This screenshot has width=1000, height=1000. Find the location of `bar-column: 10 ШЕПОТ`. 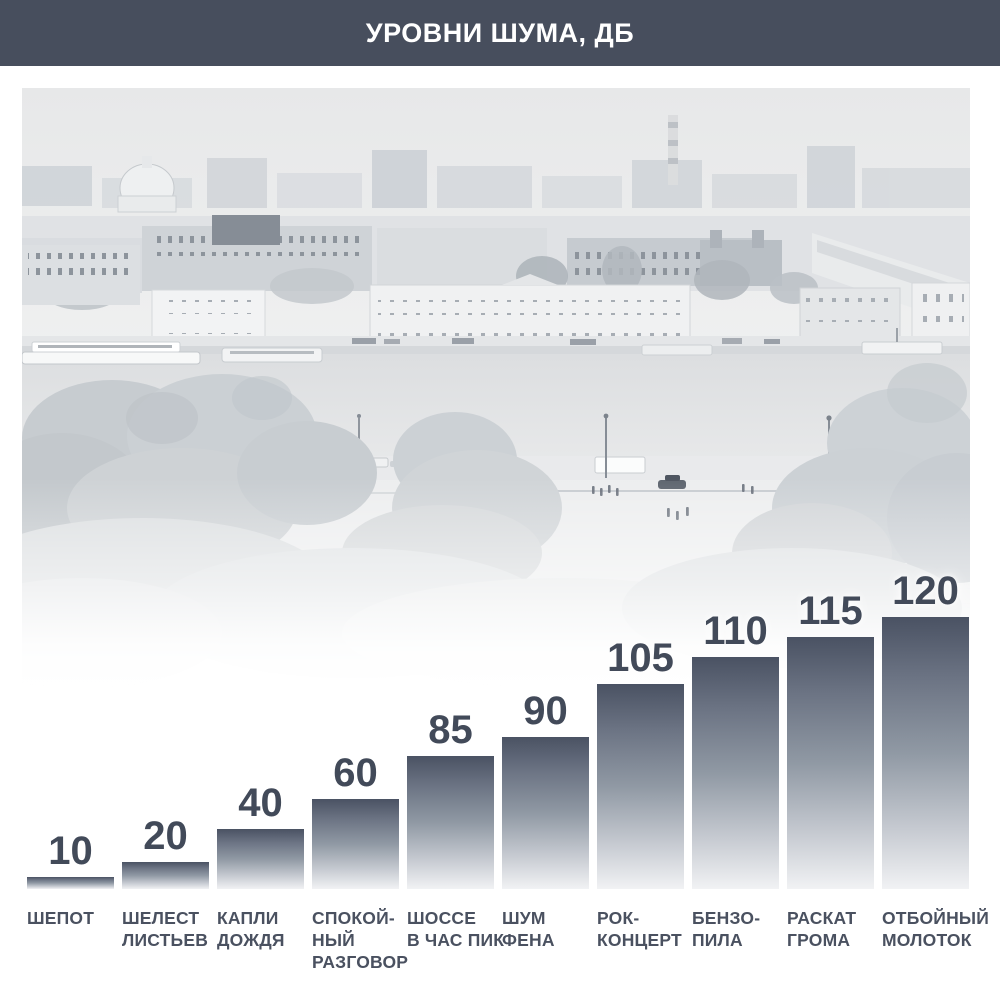

bar-column: 10 ШЕПОТ is located at coordinates (70, 743).